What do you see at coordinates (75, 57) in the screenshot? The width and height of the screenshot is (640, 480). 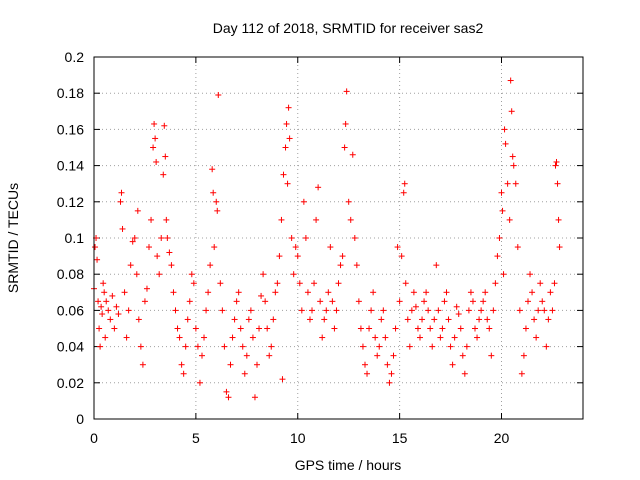 I see `y-tick-label: 0.2` at bounding box center [75, 57].